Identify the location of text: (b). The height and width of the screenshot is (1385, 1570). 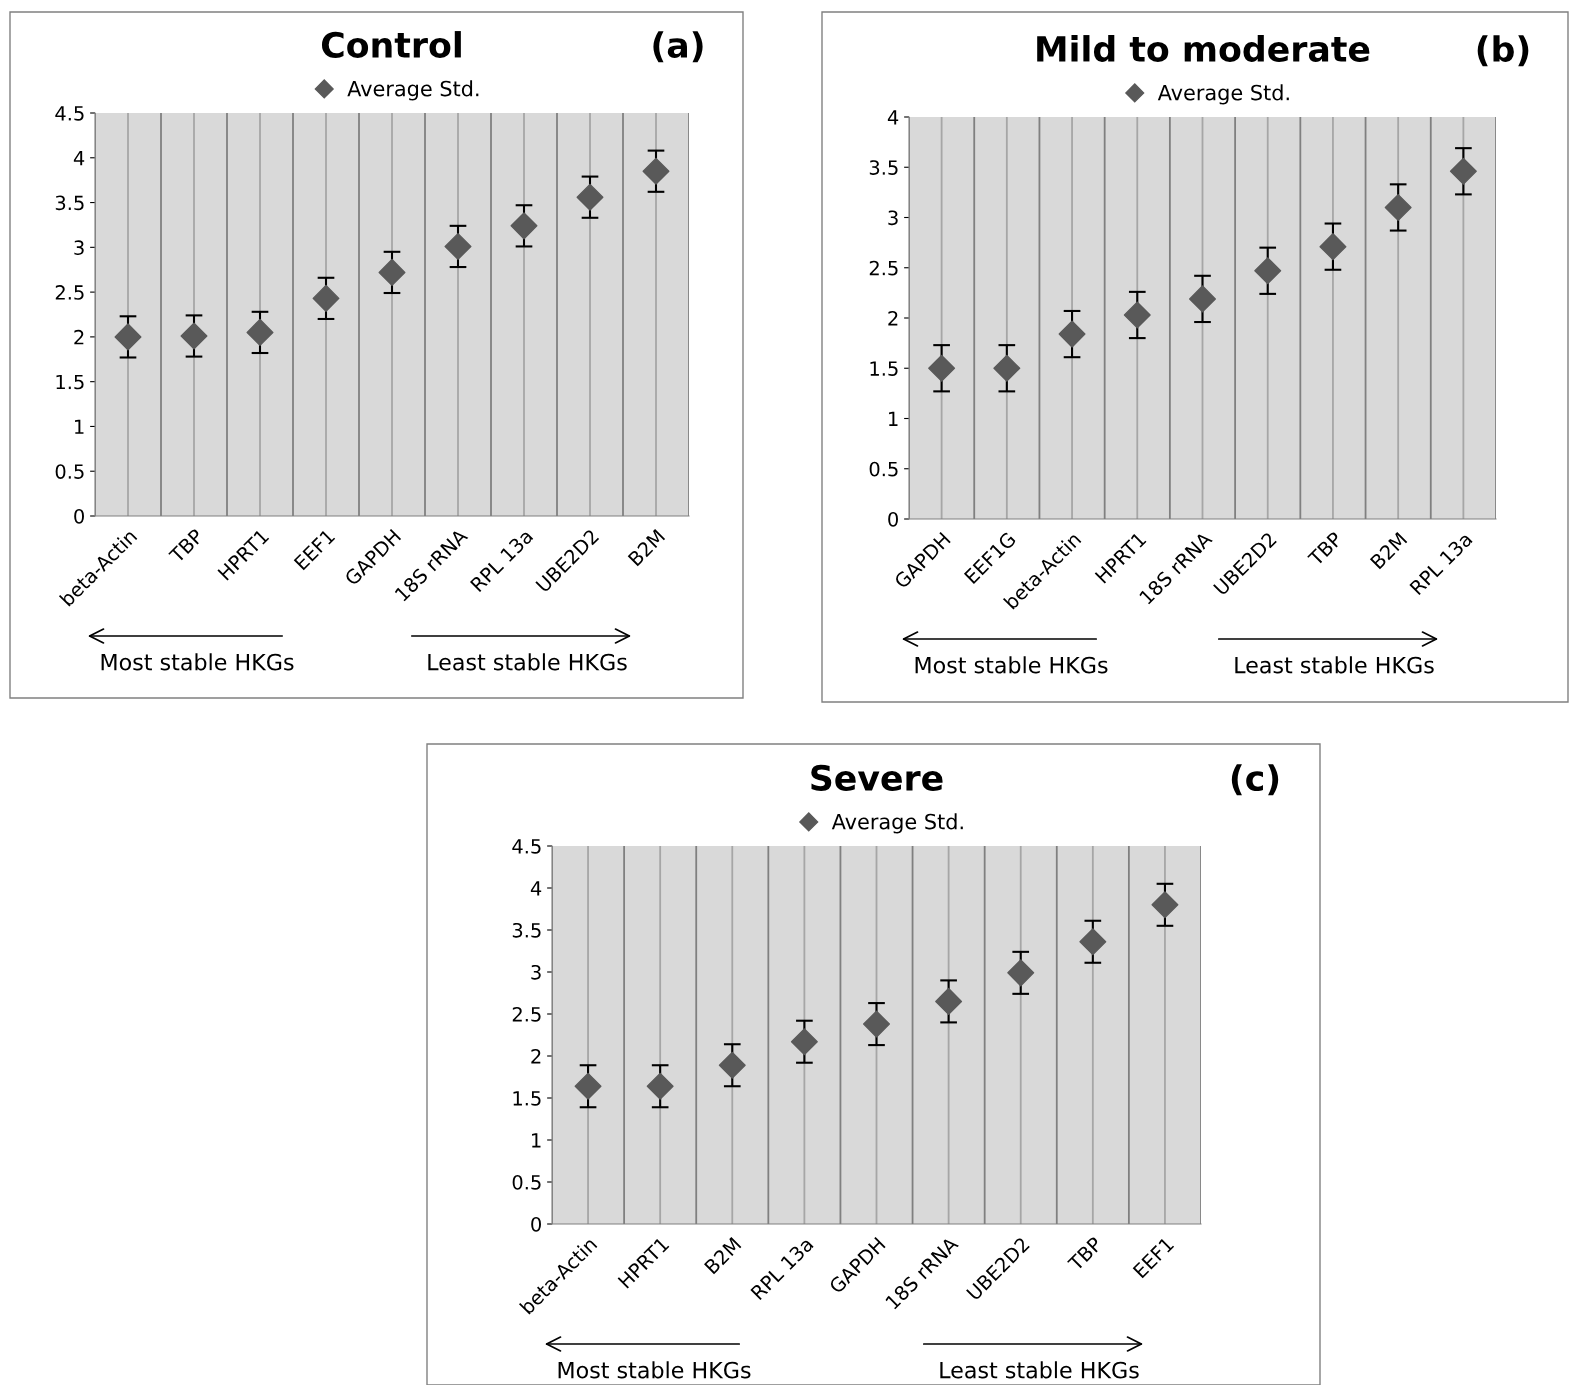
(1503, 51).